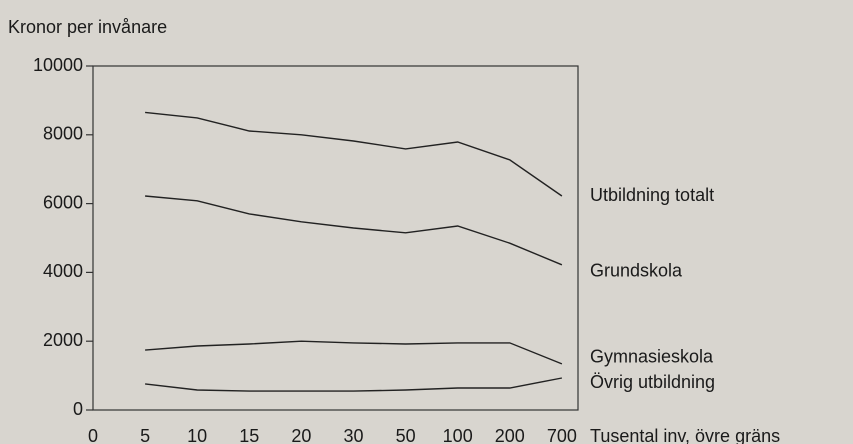 Image resolution: width=853 pixels, height=444 pixels. Describe the element at coordinates (197, 435) in the screenshot. I see `x-tick-label: 10` at that location.